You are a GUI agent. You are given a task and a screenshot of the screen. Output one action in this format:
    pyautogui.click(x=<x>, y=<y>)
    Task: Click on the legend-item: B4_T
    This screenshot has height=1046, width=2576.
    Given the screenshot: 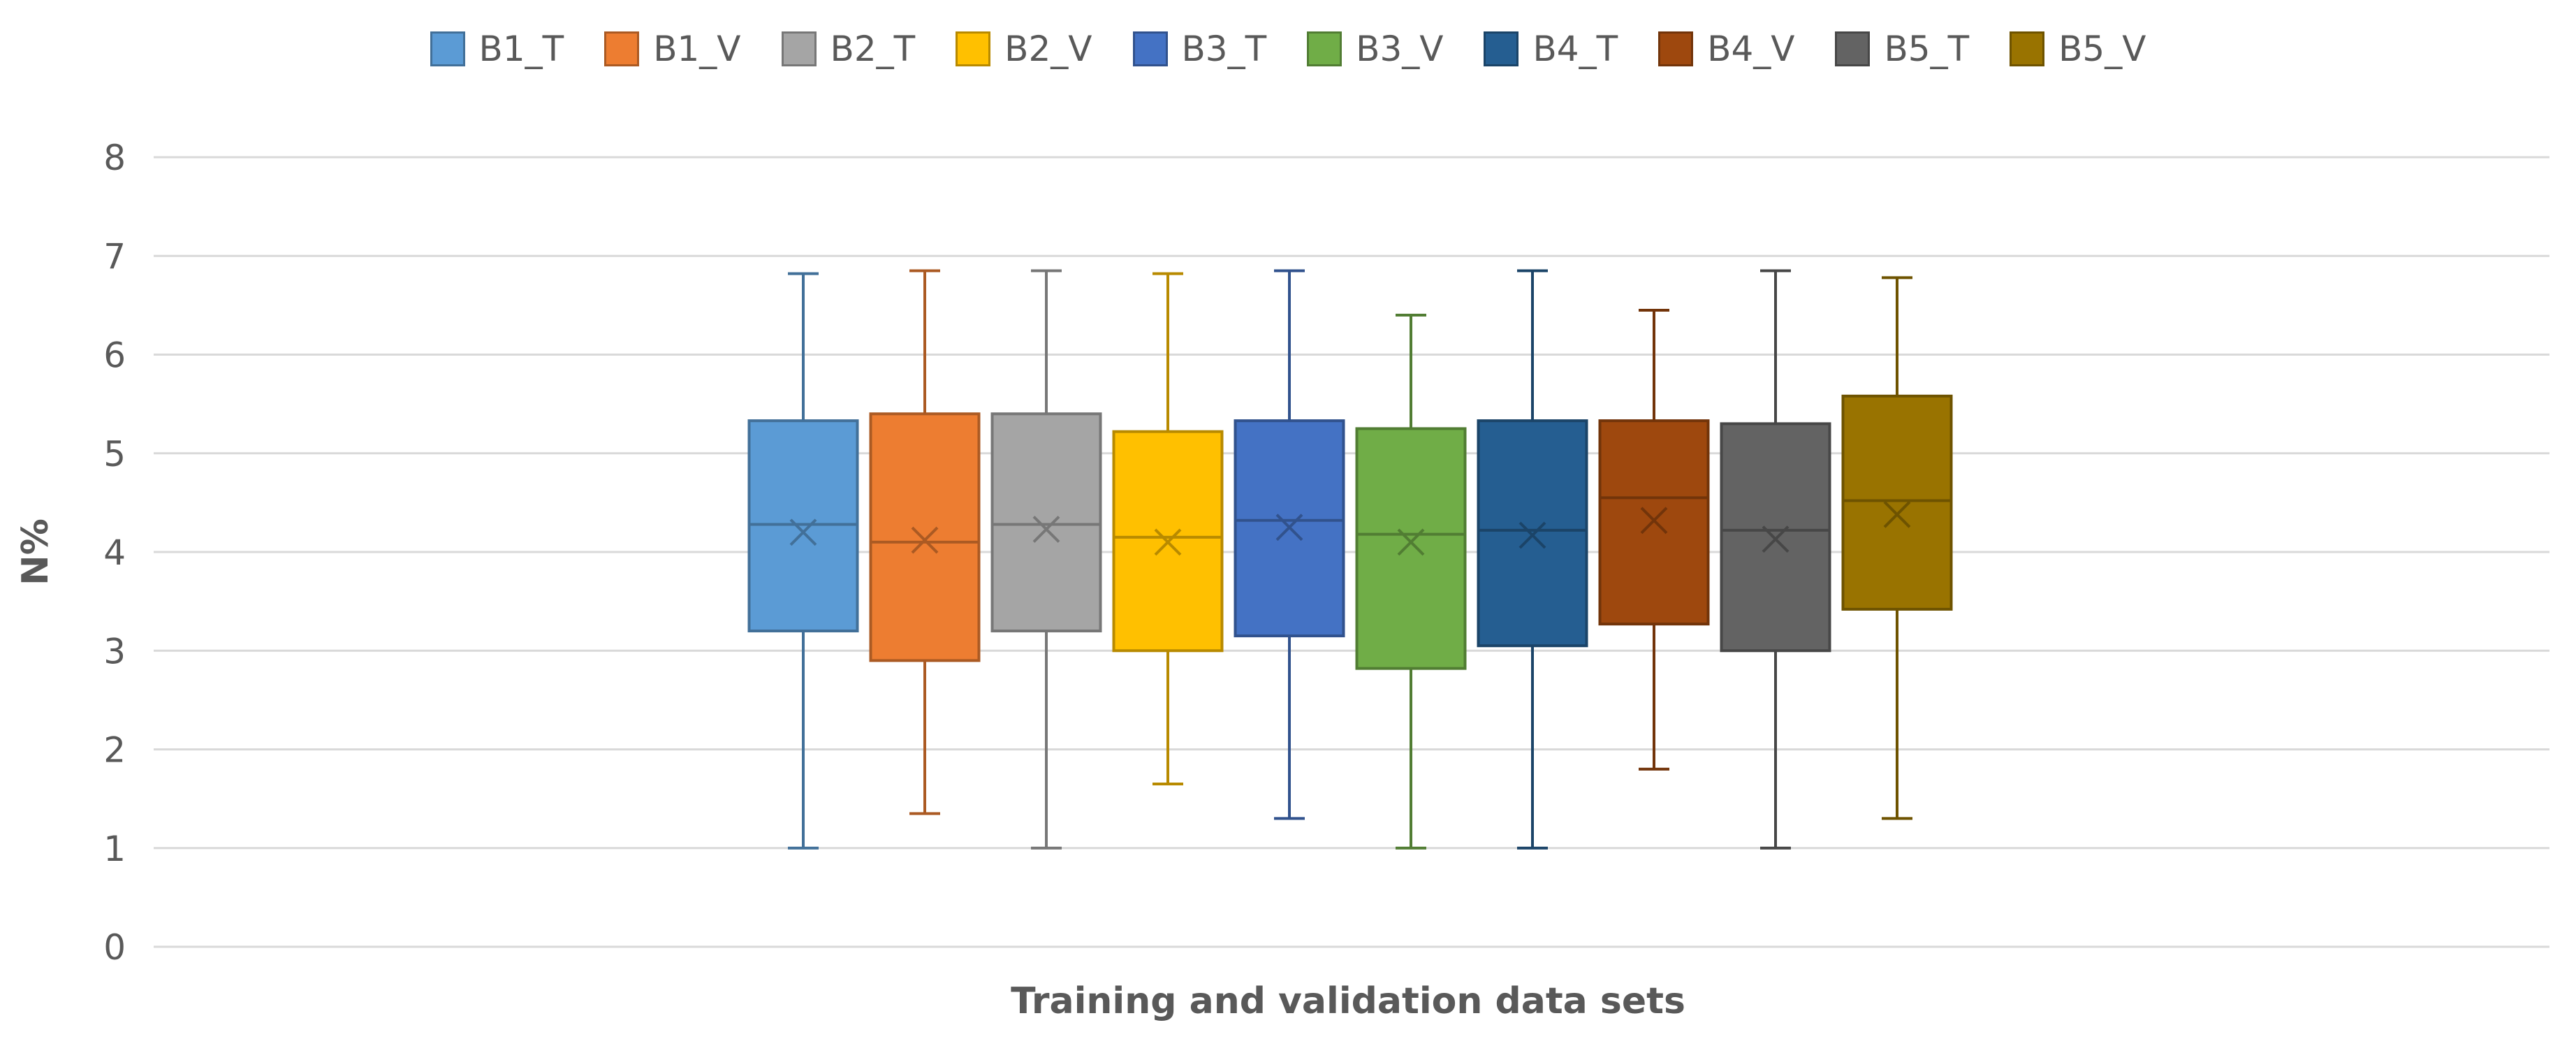 What is the action you would take?
    pyautogui.click(x=1551, y=49)
    